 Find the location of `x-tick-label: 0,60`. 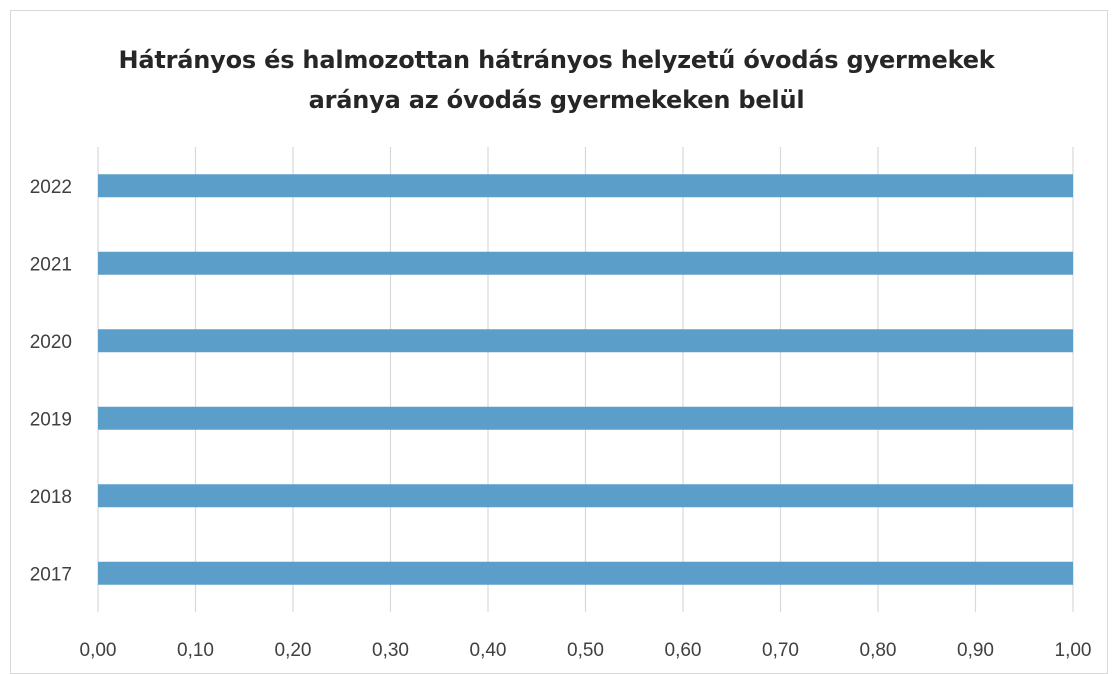

x-tick-label: 0,60 is located at coordinates (683, 650).